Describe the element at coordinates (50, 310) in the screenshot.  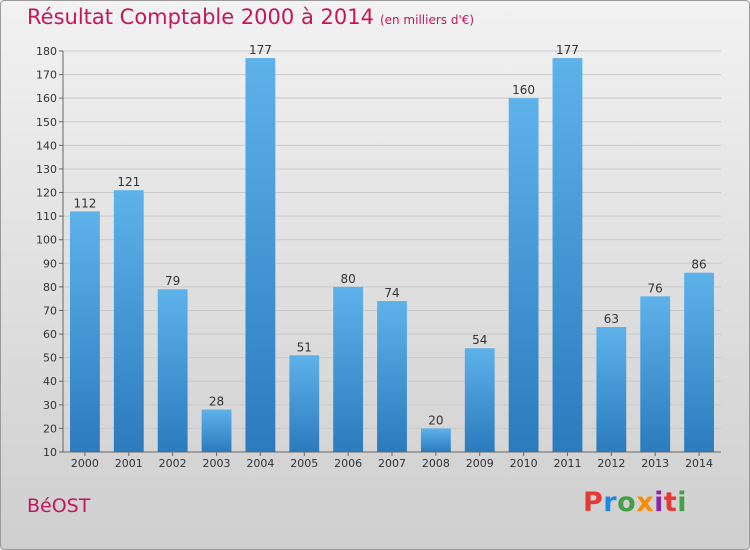
I see `y-tick-label: 70` at that location.